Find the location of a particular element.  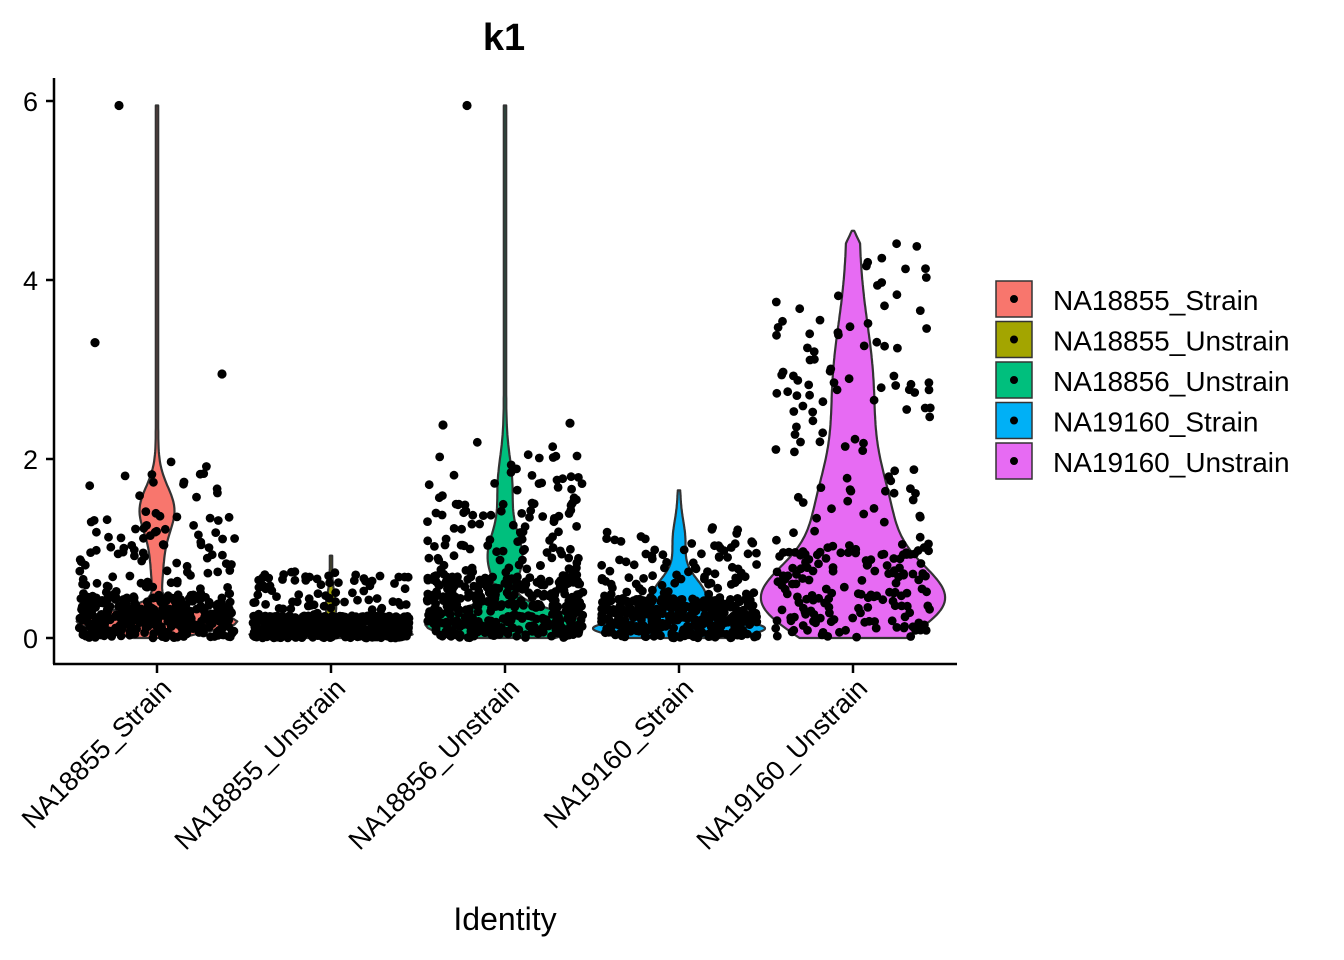

legend-label-4: NA19160_Unstrain is located at coordinates (1171, 462).